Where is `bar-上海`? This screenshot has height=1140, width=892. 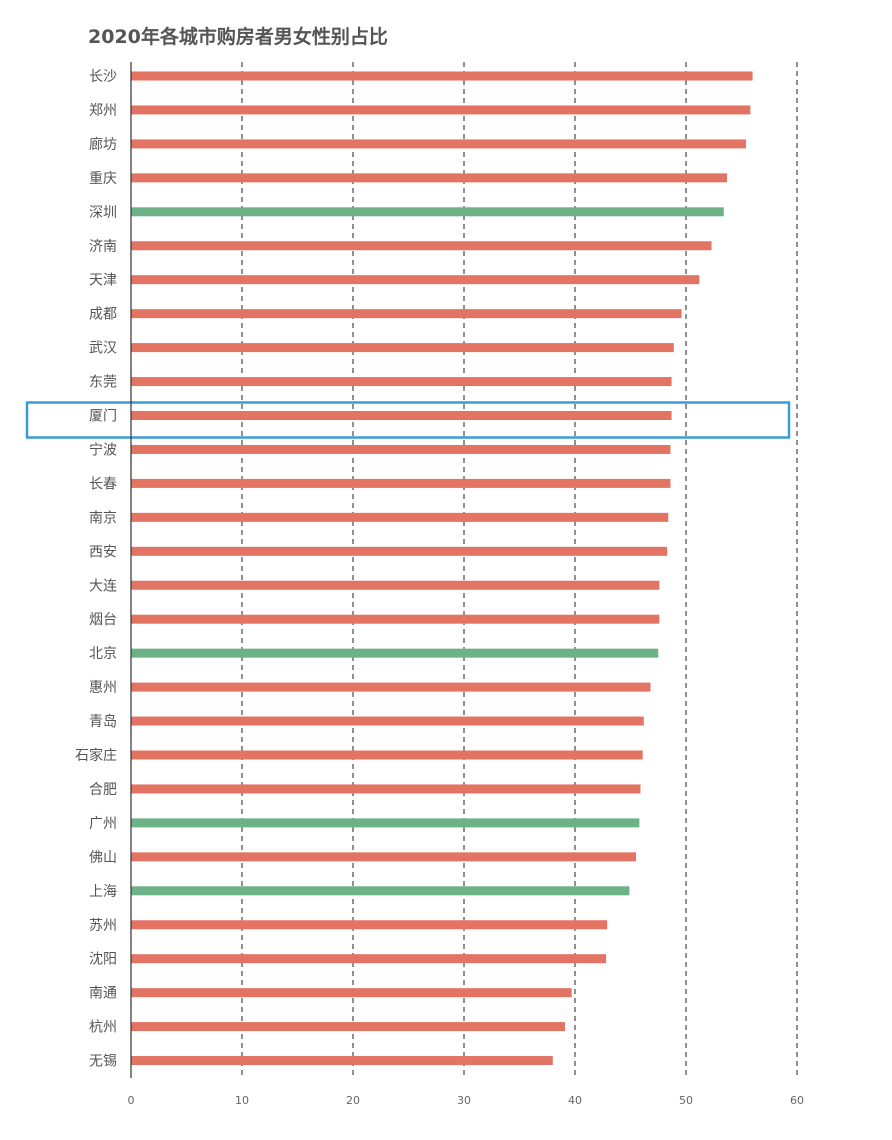
bar-上海 is located at coordinates (380, 891).